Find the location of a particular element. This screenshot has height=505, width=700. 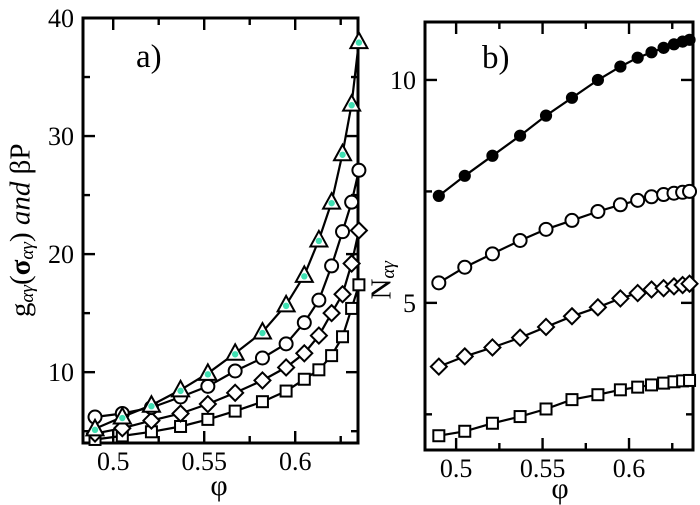

panel-a-y-axis-label: gαγ(σαγ) and βP is located at coordinates (21, 230).